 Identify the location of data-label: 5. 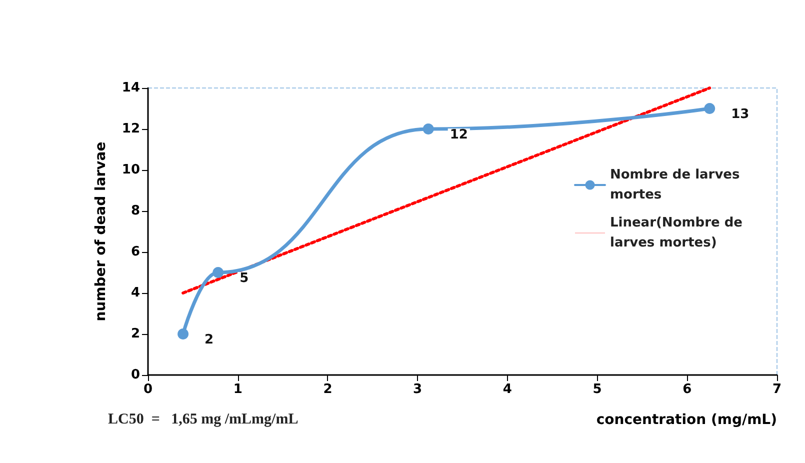
(244, 278).